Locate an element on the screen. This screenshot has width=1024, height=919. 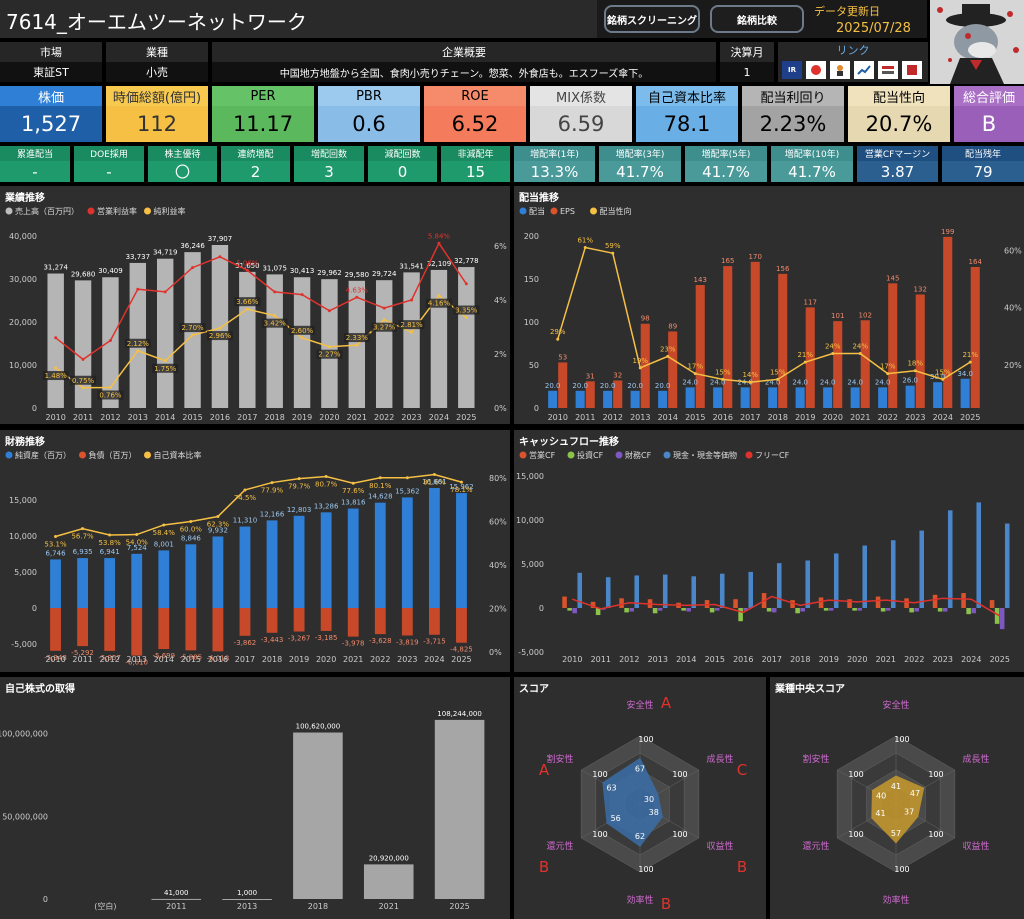
x-tick-label: 2013 is located at coordinates (640, 417).